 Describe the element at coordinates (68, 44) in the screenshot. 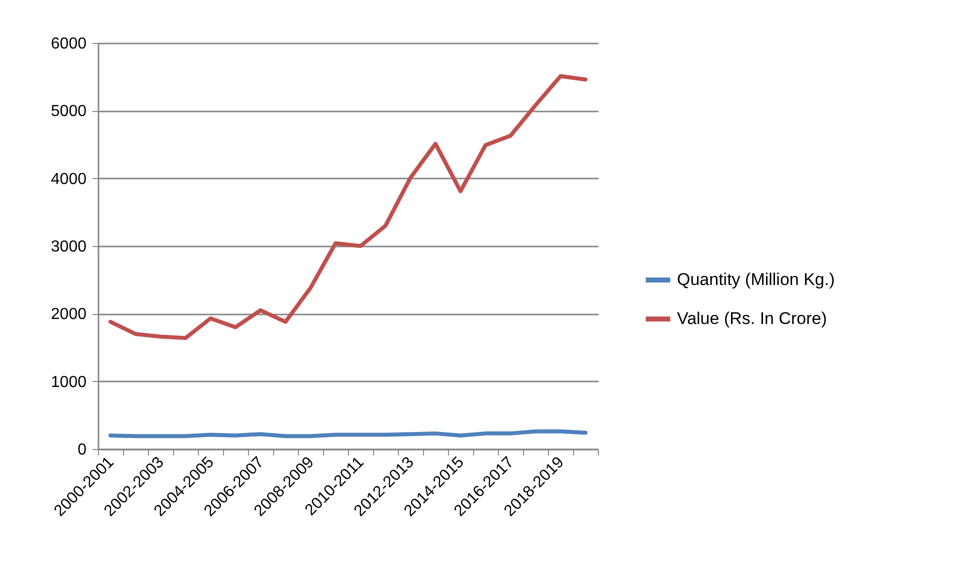

I see `y-tick-label: 6000` at that location.